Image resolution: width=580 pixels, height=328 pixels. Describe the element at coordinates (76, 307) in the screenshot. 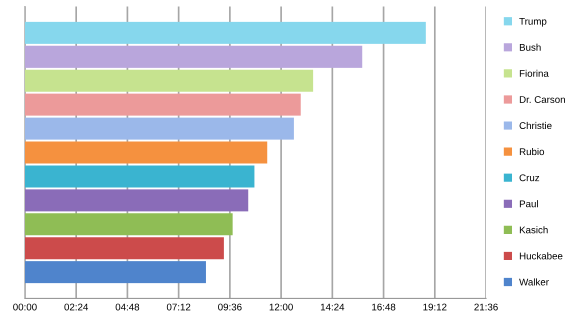

I see `x-tick-label: 02:24` at that location.